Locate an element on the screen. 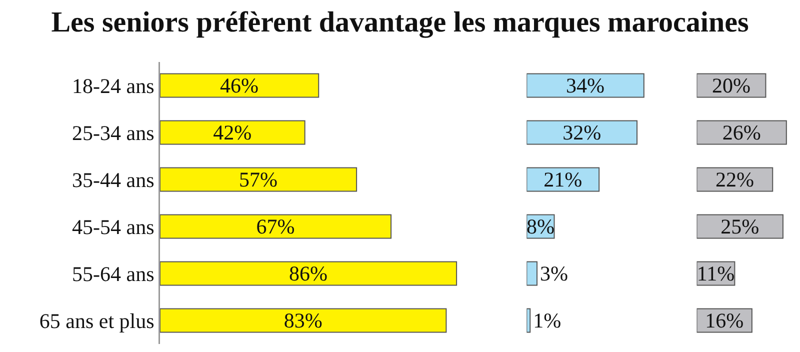 This screenshot has height=352, width=800. data-label: 42% is located at coordinates (232, 132).